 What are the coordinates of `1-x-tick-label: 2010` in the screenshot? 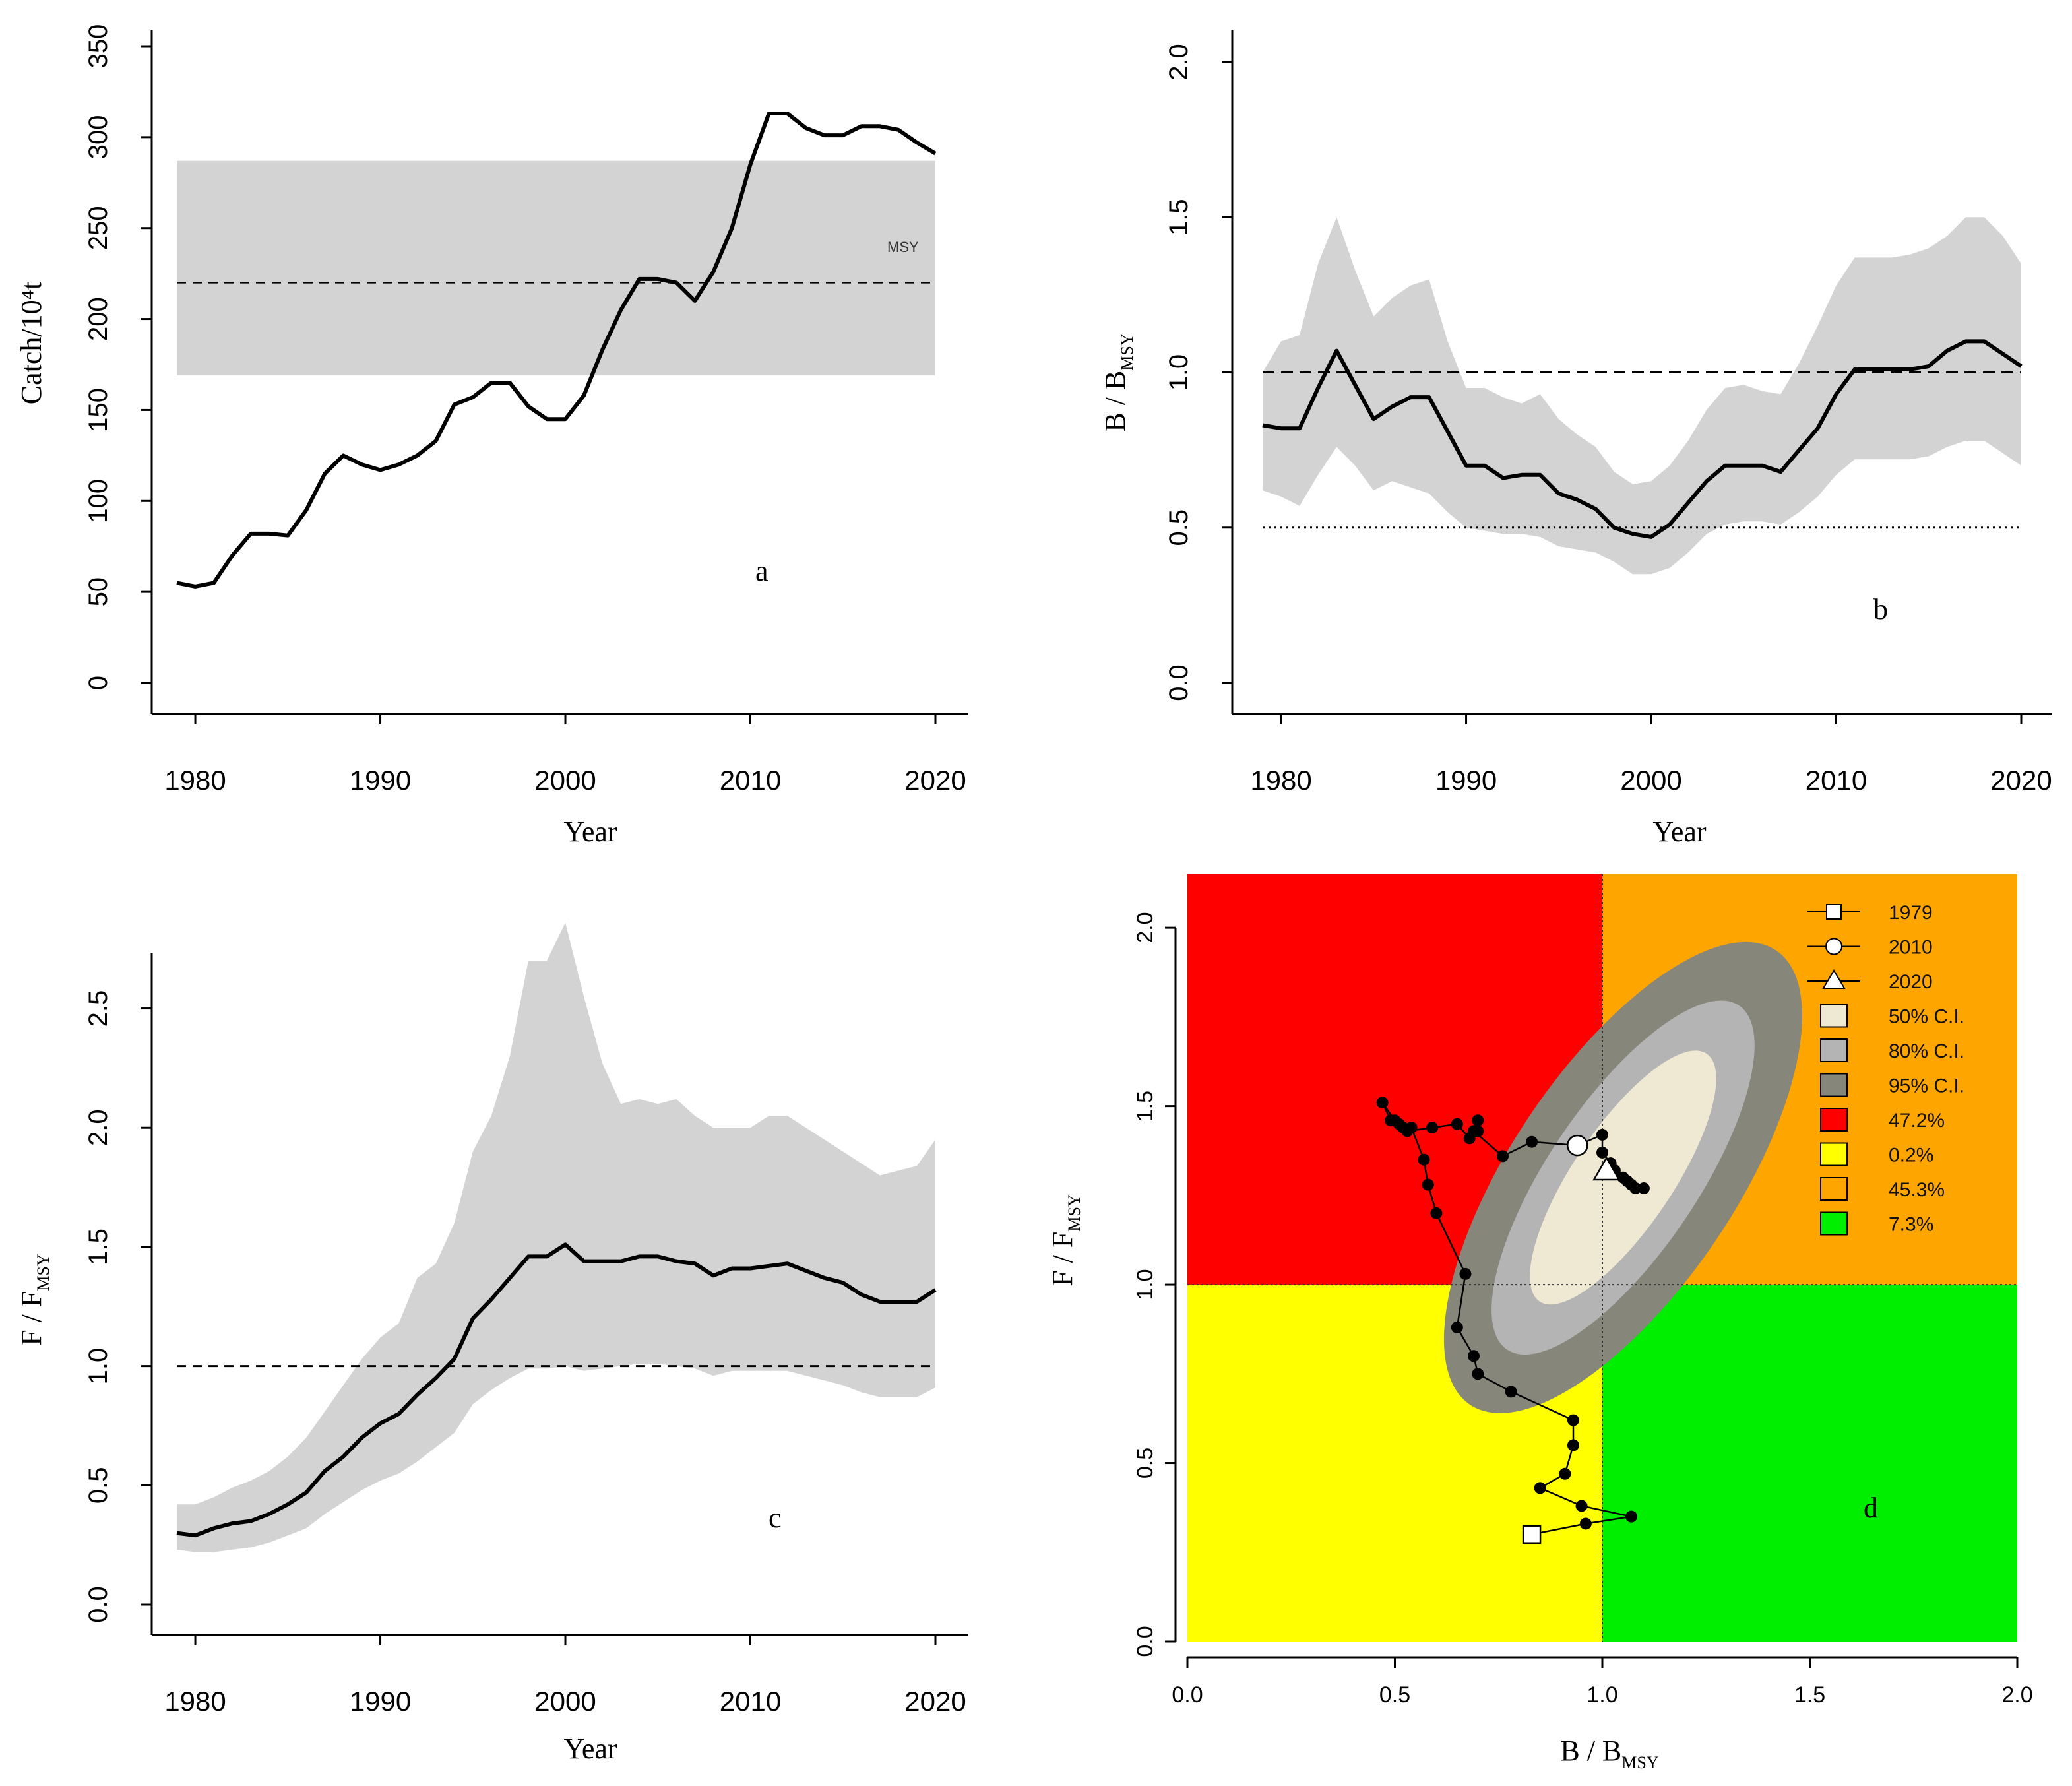 It's located at (1836, 781).